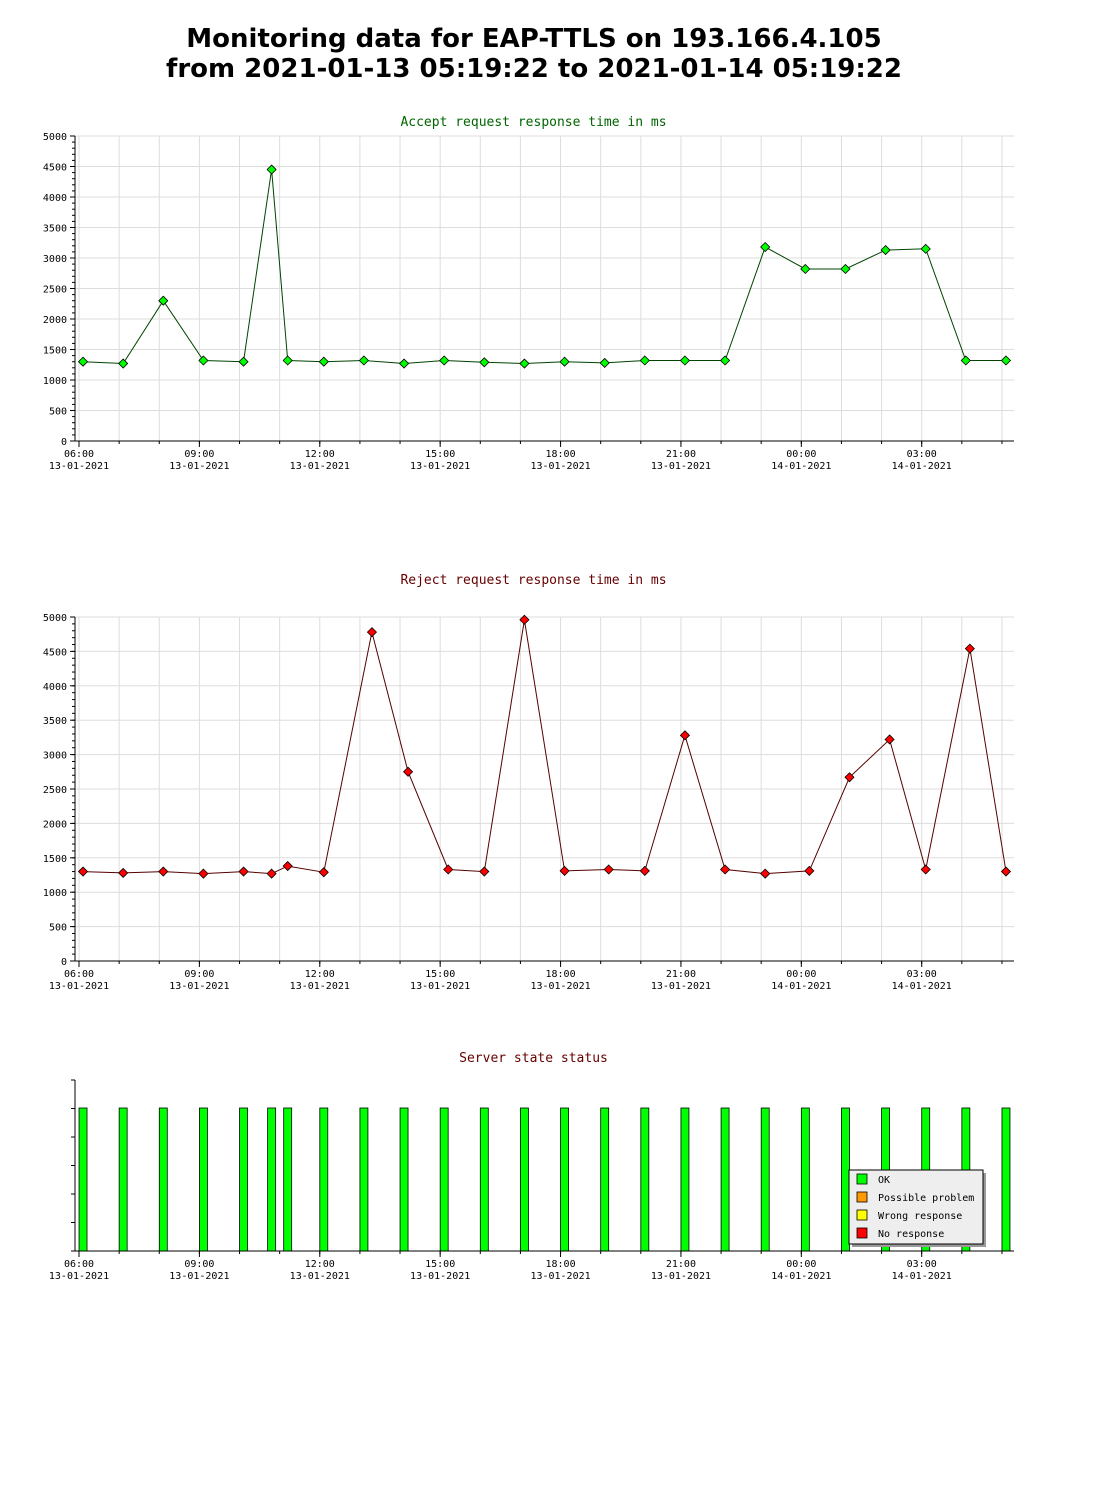 This screenshot has height=1500, width=1100. I want to click on y-tick-label: 0, so click(64, 962).